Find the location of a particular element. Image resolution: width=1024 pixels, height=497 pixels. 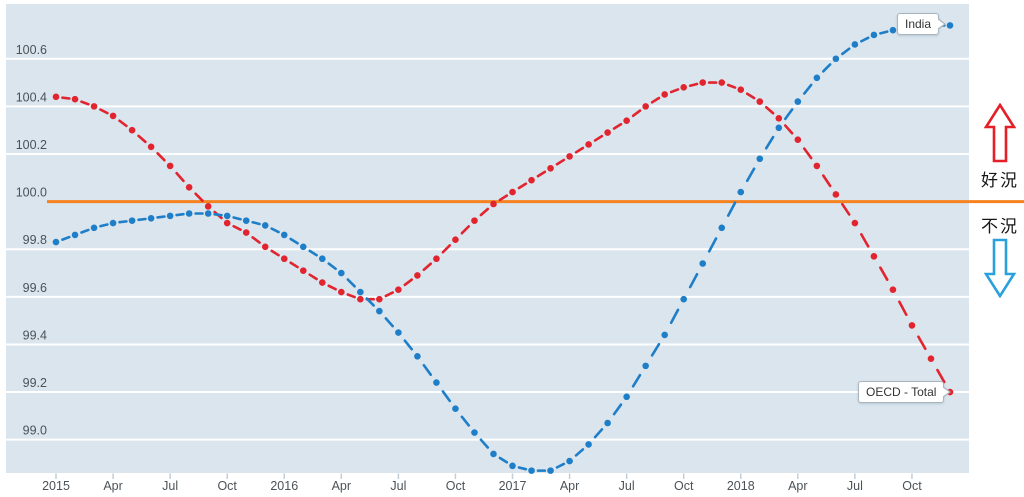

oecd-series-label: OECD - Total is located at coordinates (901, 392).